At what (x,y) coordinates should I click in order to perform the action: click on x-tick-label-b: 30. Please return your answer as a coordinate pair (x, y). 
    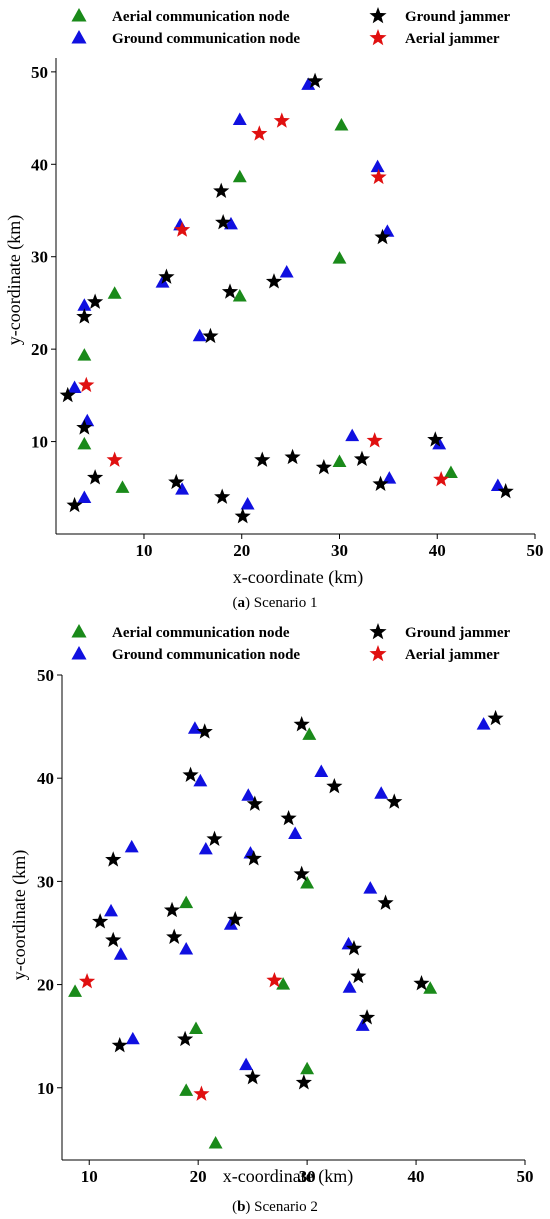
    Looking at the image, I should click on (307, 1176).